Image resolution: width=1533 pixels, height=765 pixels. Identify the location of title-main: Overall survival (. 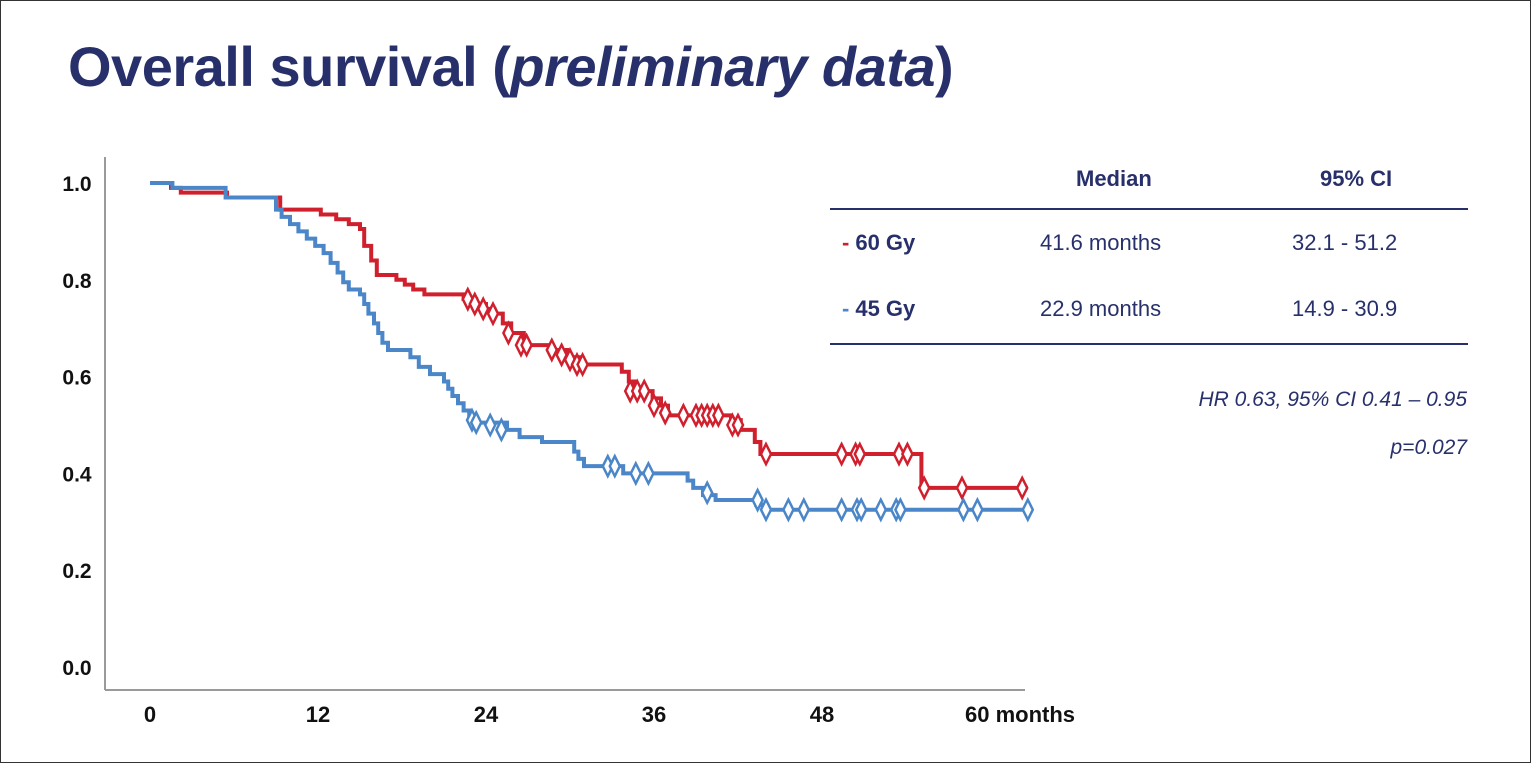
(289, 66).